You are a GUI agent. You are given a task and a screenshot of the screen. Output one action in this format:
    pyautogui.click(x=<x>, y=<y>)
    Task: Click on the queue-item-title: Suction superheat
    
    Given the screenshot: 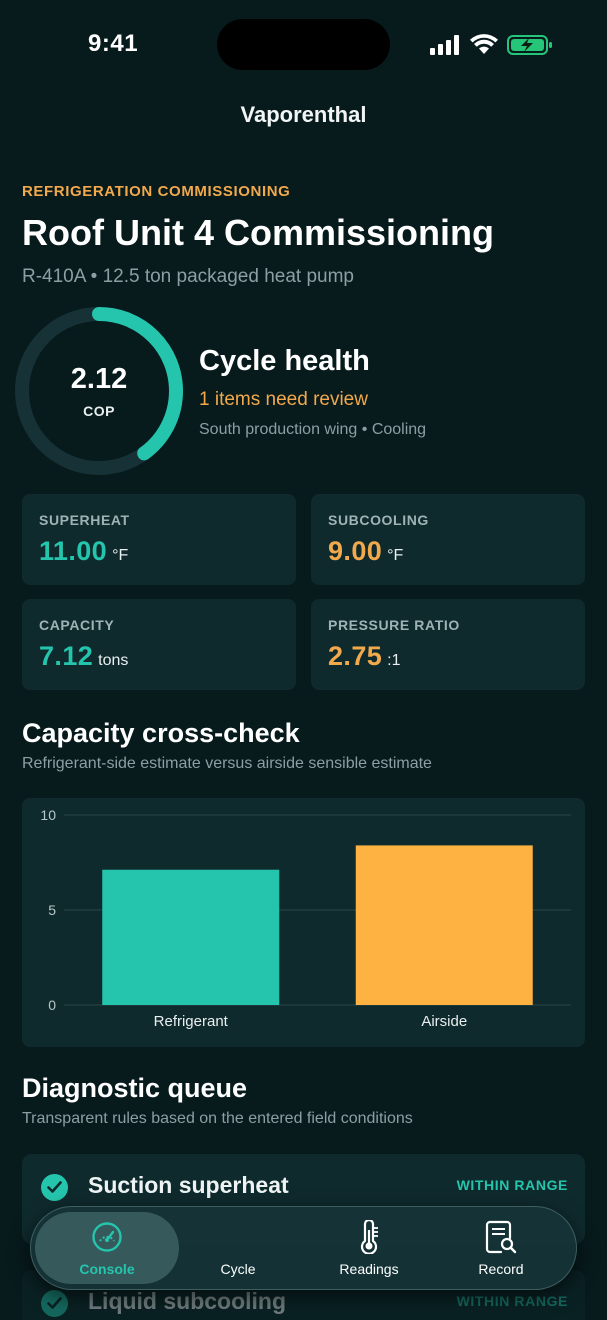 What is the action you would take?
    pyautogui.click(x=188, y=1185)
    